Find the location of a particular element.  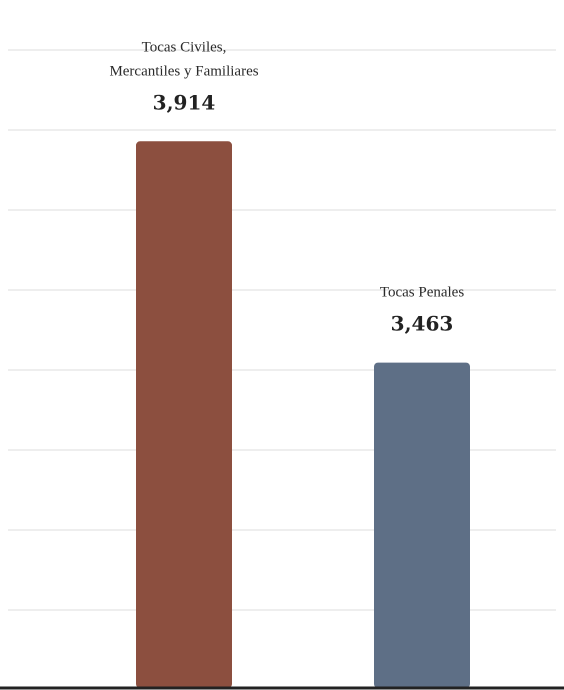

bar-value-label: 3,463 is located at coordinates (422, 324).